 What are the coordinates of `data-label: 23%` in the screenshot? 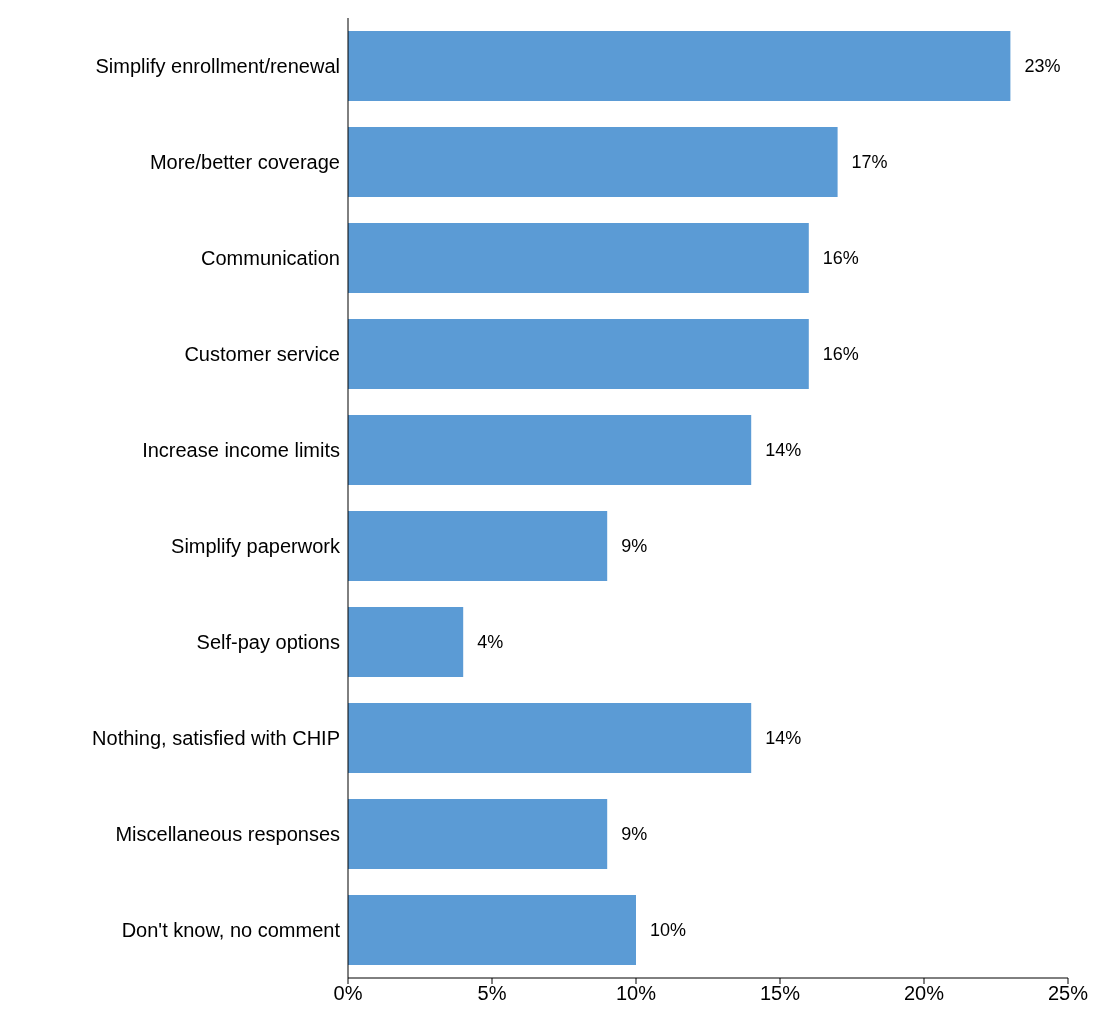 It's located at (1042, 66).